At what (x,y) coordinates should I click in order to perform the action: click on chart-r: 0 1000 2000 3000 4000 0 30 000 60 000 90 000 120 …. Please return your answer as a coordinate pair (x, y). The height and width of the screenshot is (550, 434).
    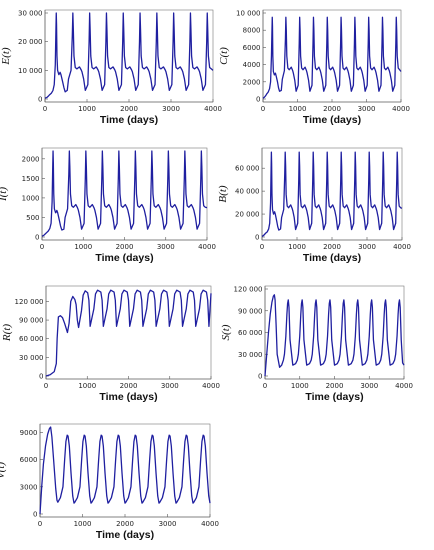
    Looking at the image, I should click on (110, 344).